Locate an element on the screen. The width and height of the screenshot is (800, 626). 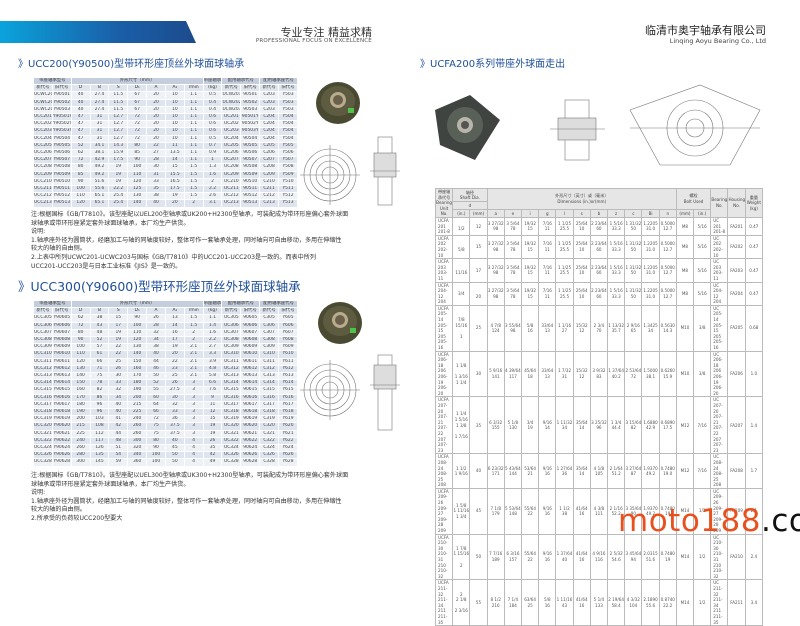
table-cell: 4 is located at coordinates (193, 462).